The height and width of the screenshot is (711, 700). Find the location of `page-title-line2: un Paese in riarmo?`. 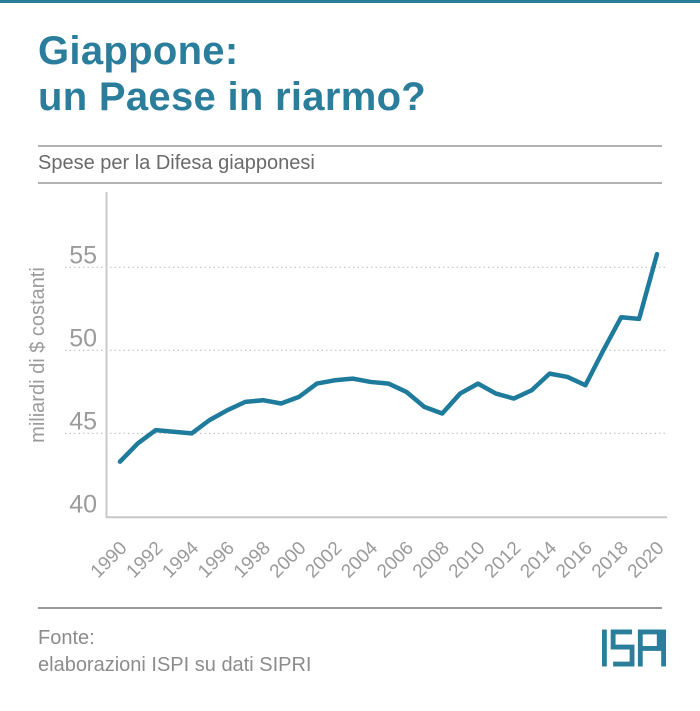

page-title-line2: un Paese in riarmo? is located at coordinates (232, 97).